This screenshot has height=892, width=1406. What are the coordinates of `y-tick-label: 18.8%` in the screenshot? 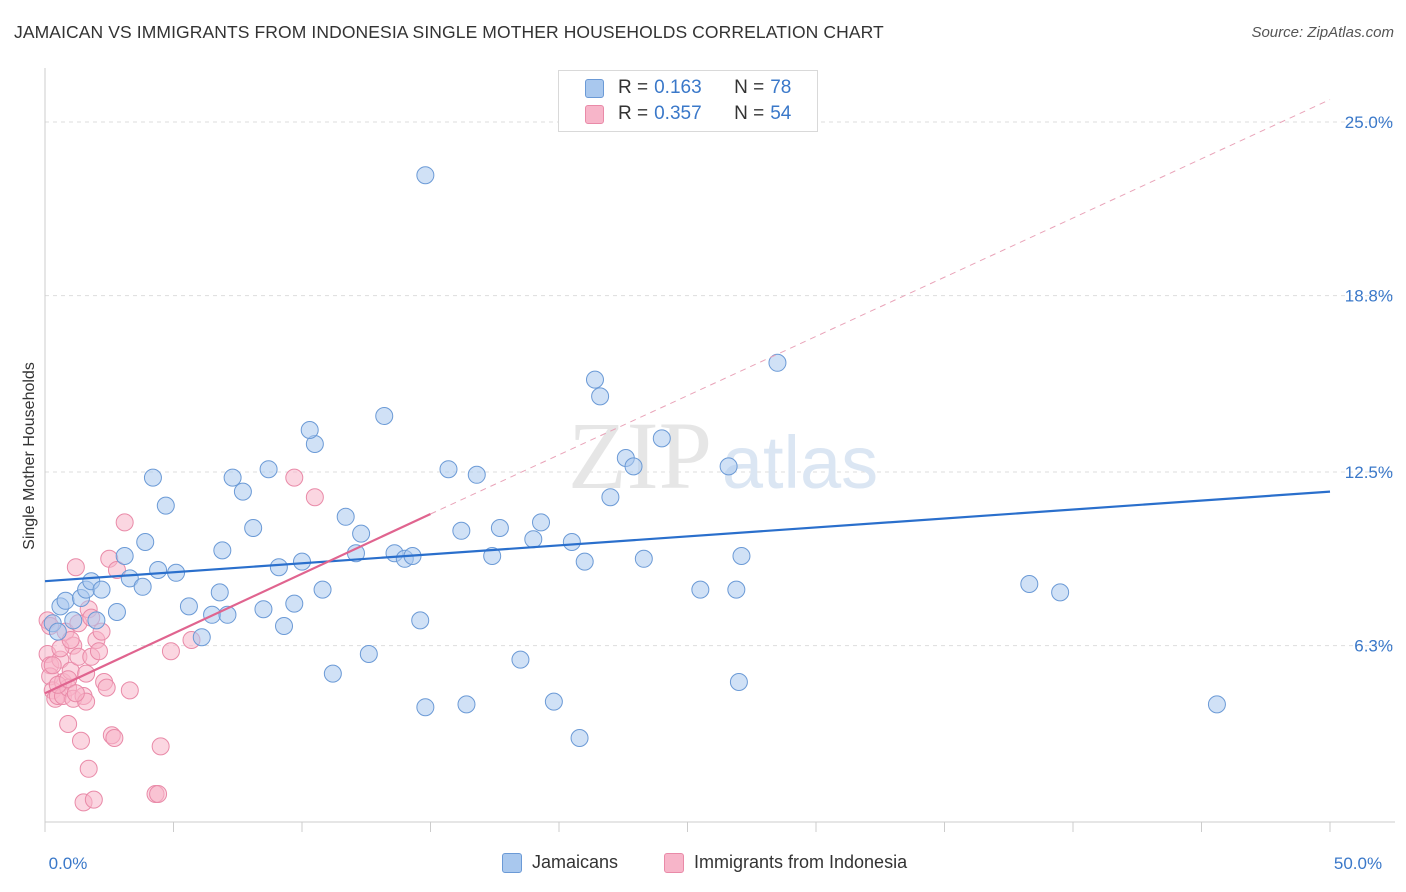 It's located at (1369, 296).